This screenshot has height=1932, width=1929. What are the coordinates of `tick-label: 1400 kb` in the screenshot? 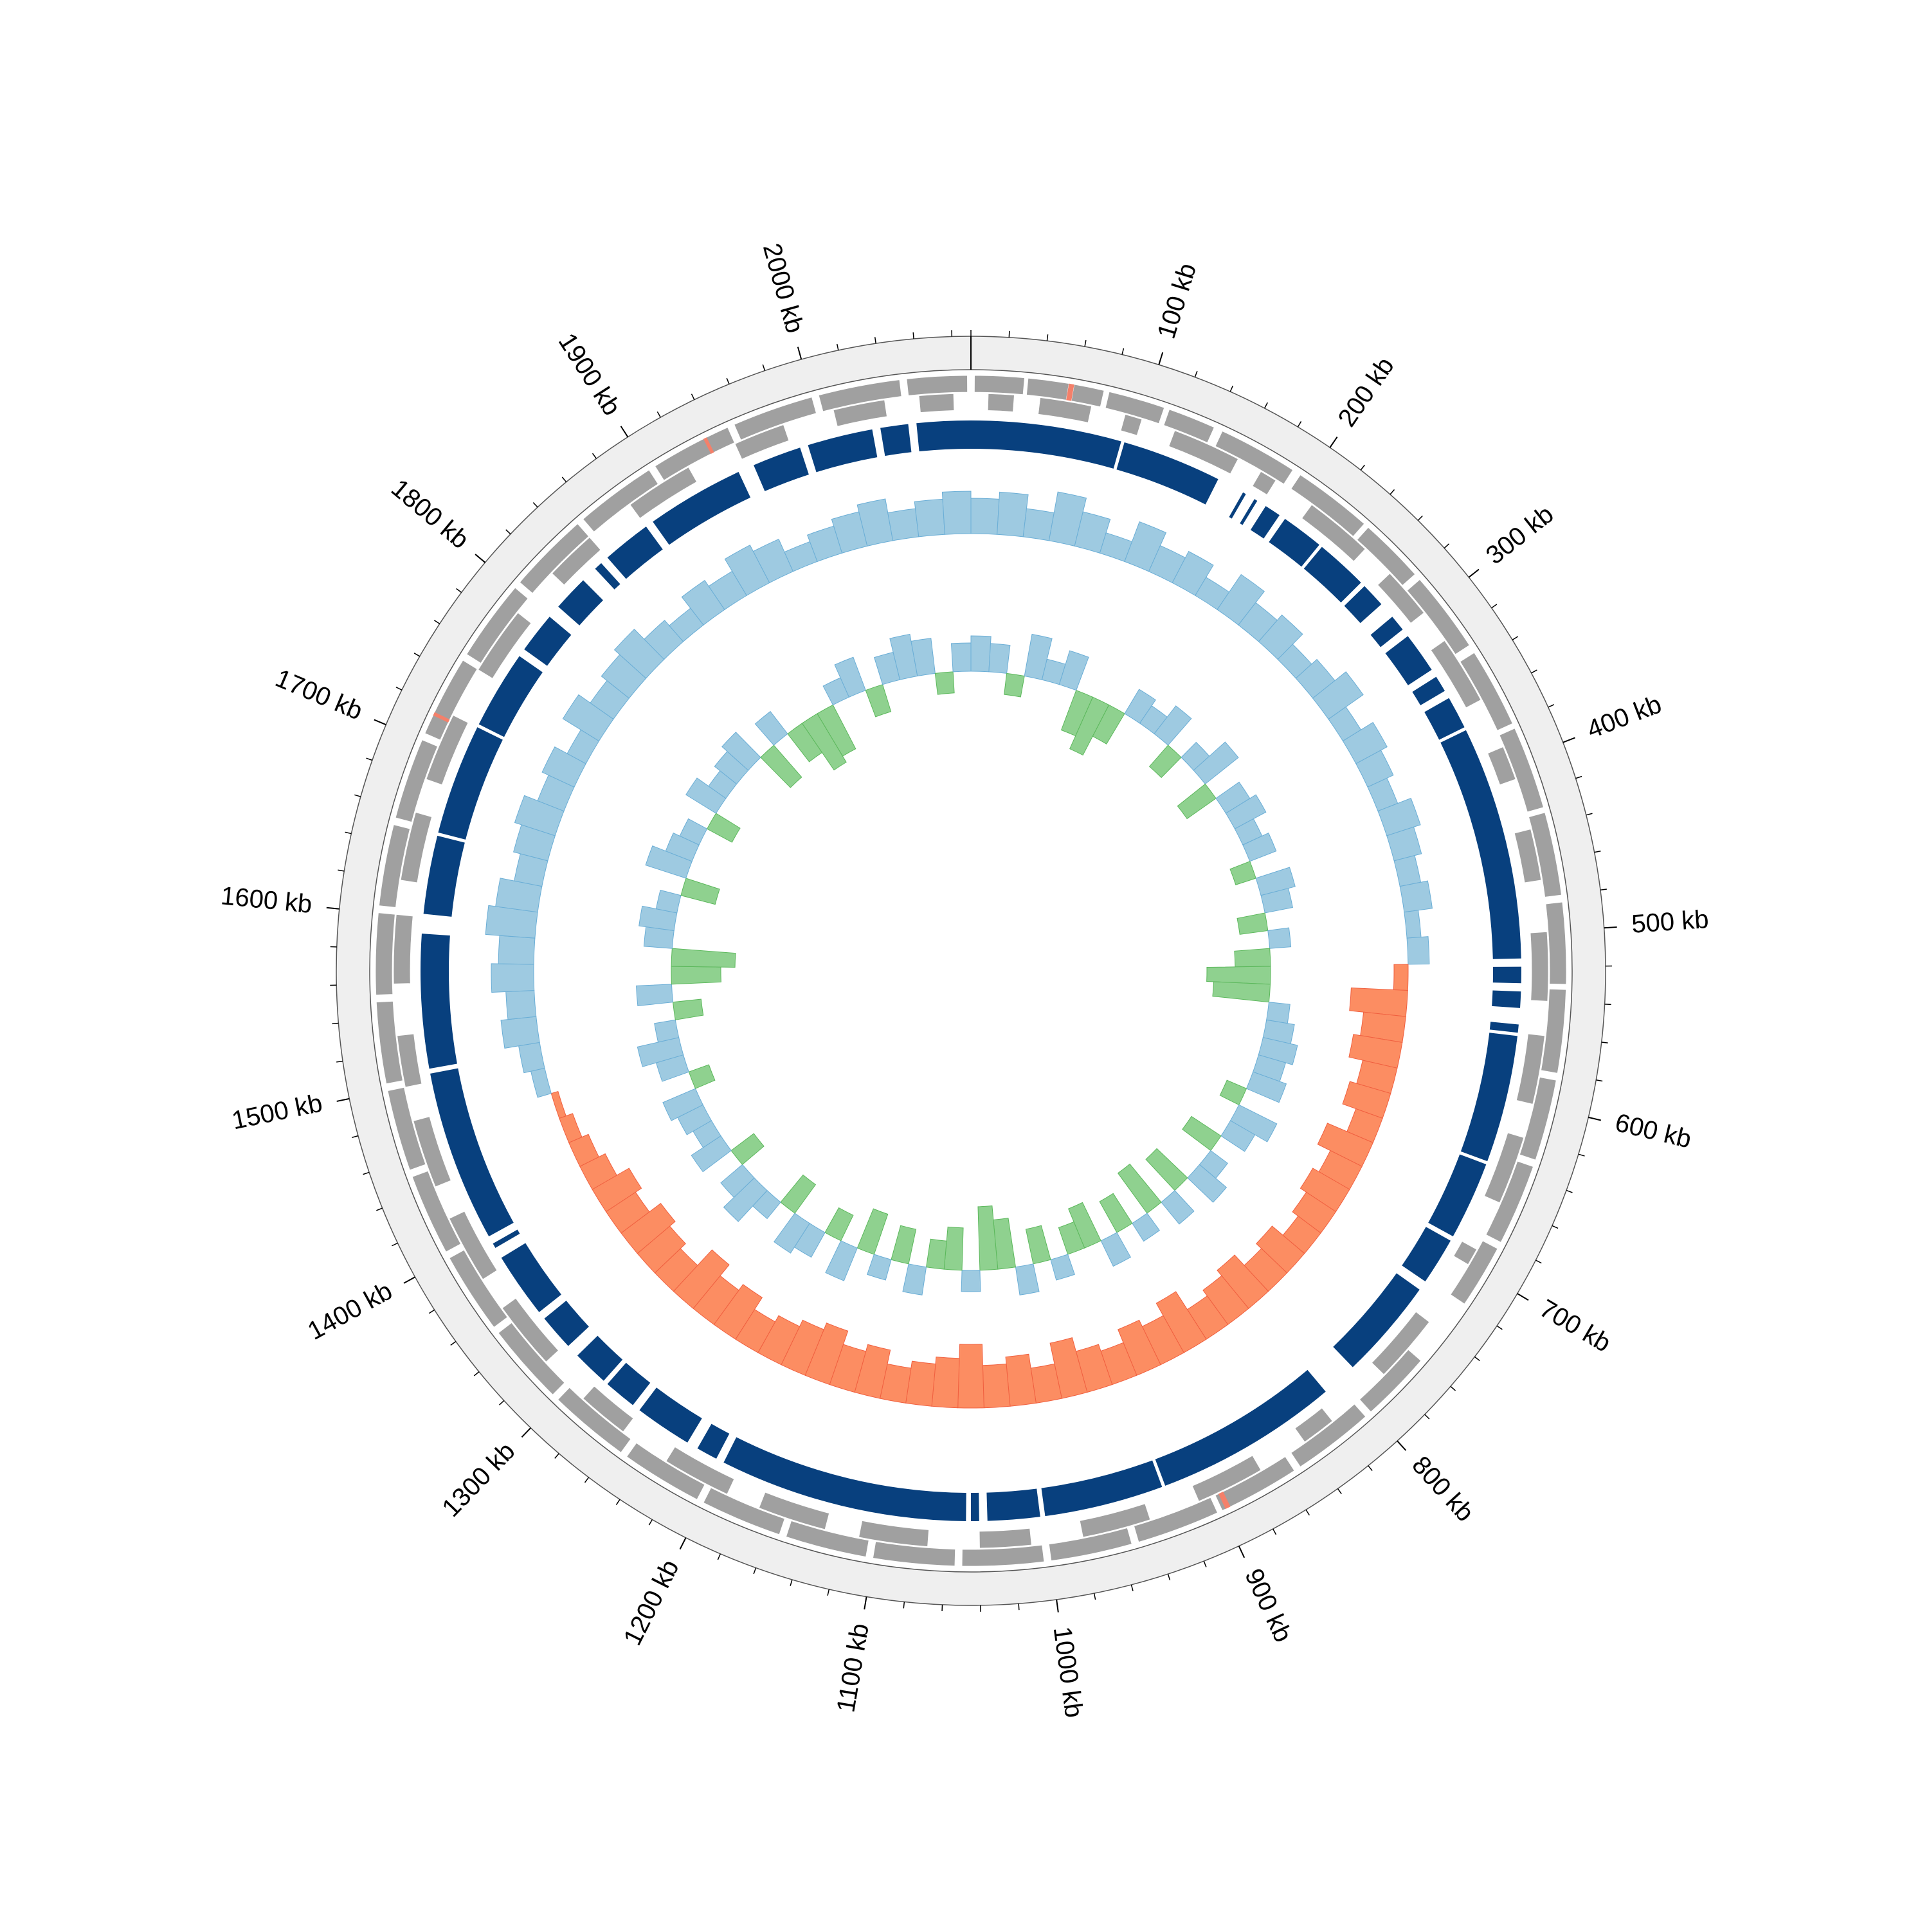 It's located at (350, 1311).